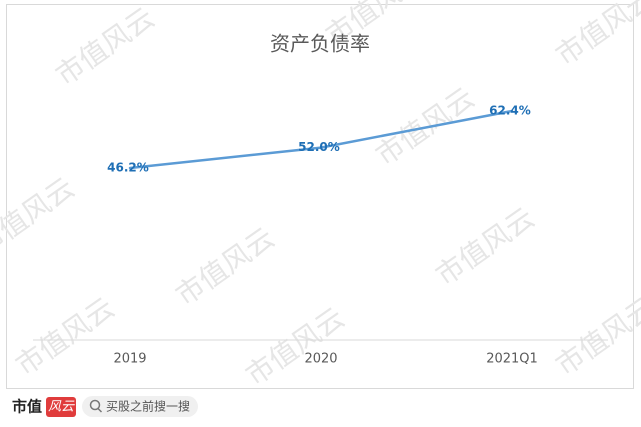  Describe the element at coordinates (319, 147) in the screenshot. I see `data-label: 52.0%` at that location.